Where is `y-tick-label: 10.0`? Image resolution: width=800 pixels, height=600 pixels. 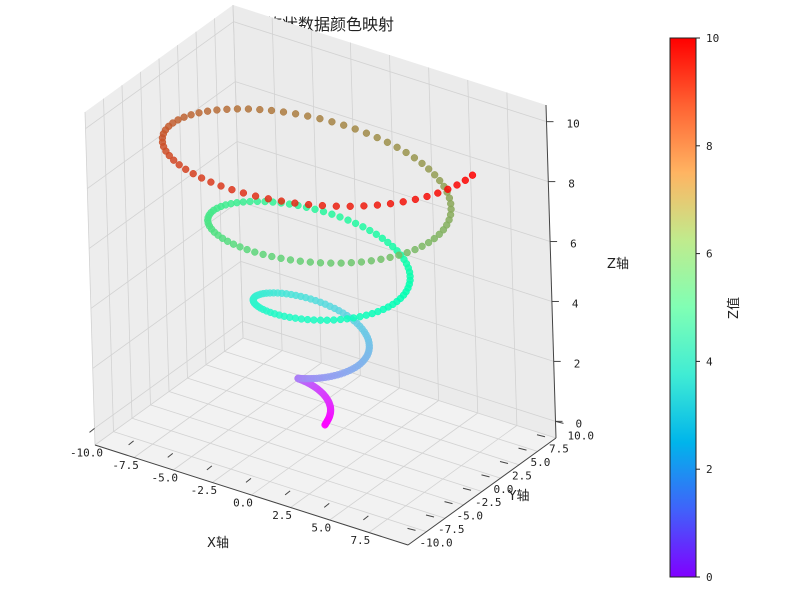 y-tick-label: 10.0 is located at coordinates (581, 435).